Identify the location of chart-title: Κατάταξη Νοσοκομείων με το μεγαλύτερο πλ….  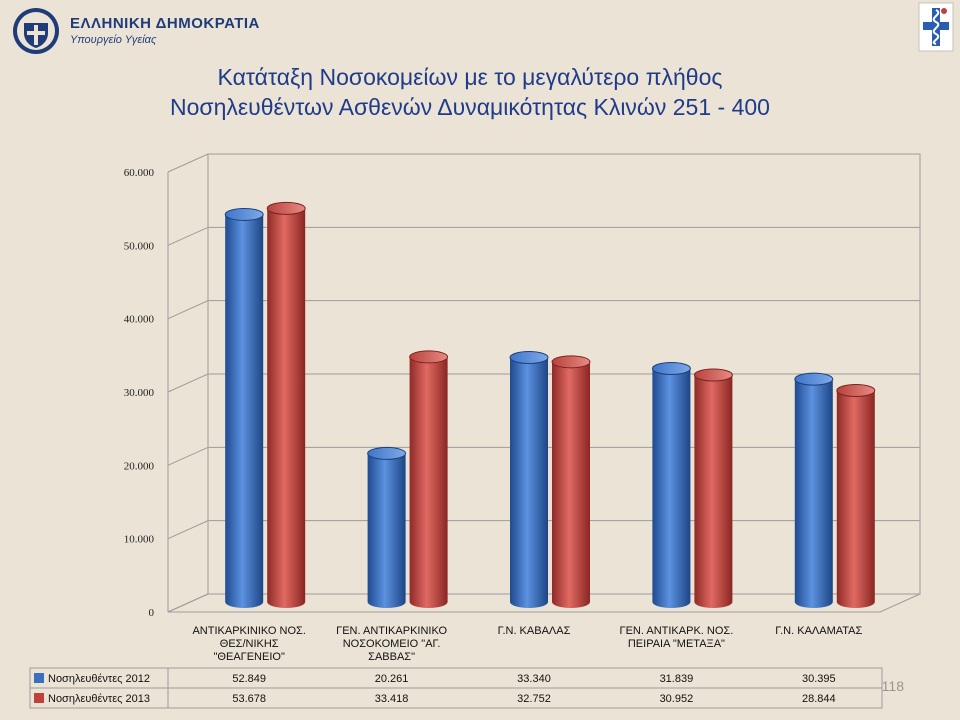
(470, 92).